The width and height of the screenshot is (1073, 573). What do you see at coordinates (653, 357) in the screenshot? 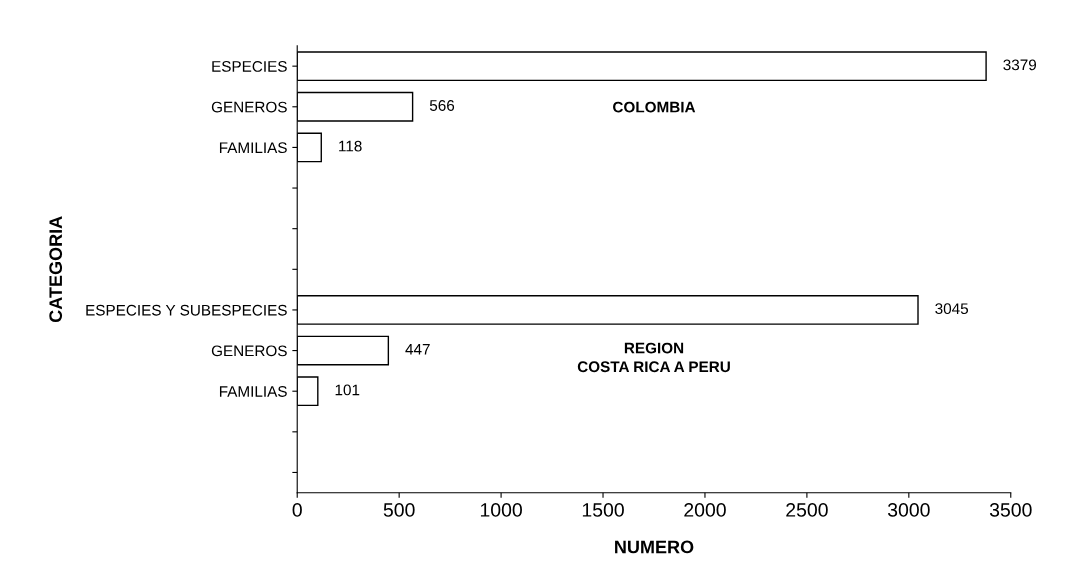
I see `annotation: REGION COSTA RICA A PERU` at bounding box center [653, 357].